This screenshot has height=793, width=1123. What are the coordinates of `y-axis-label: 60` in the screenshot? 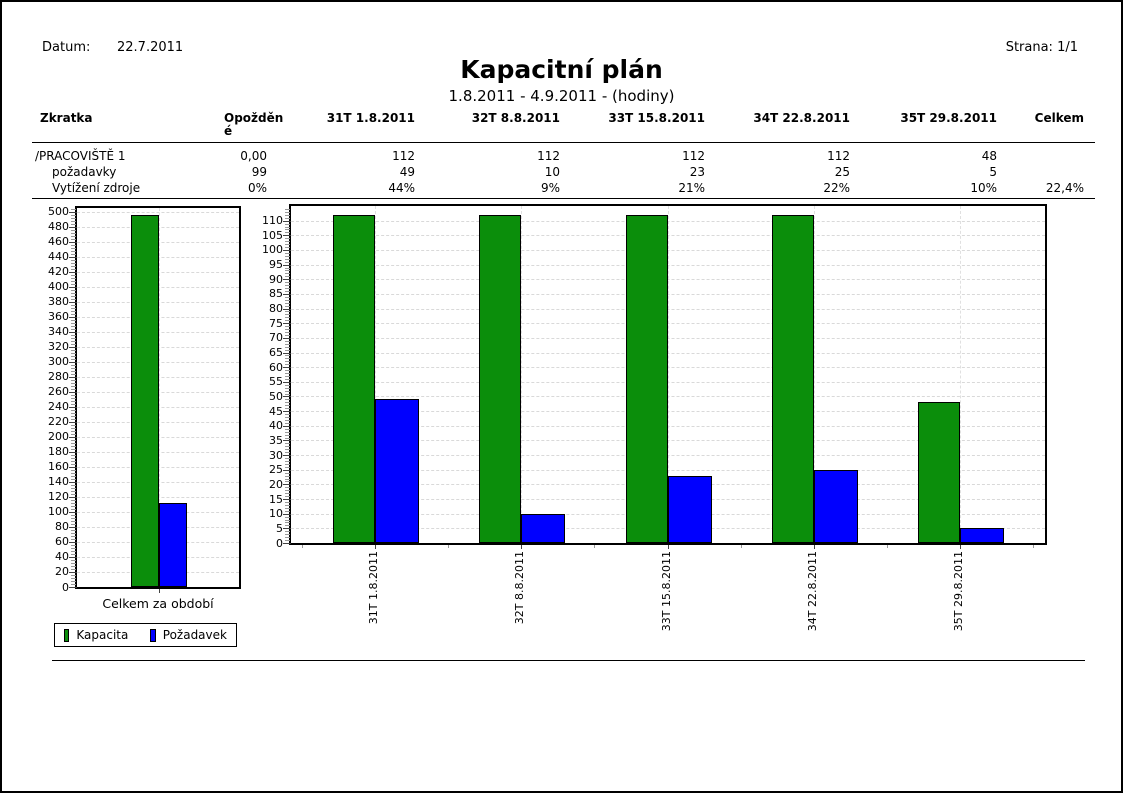 It's located at (62, 542).